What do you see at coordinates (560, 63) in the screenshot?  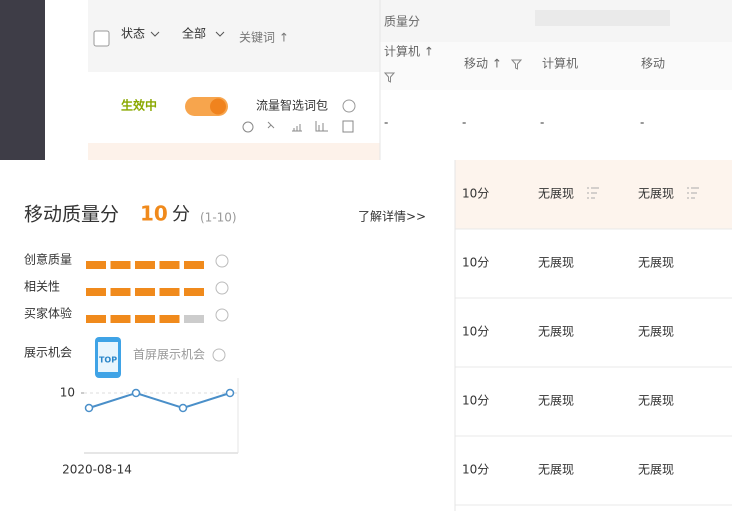 I see `column-header: 计算机` at bounding box center [560, 63].